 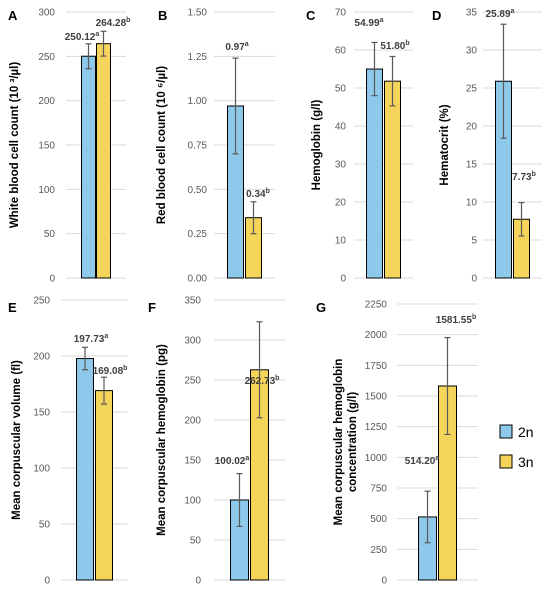 What do you see at coordinates (152, 307) in the screenshot?
I see `panel-label: F` at bounding box center [152, 307].